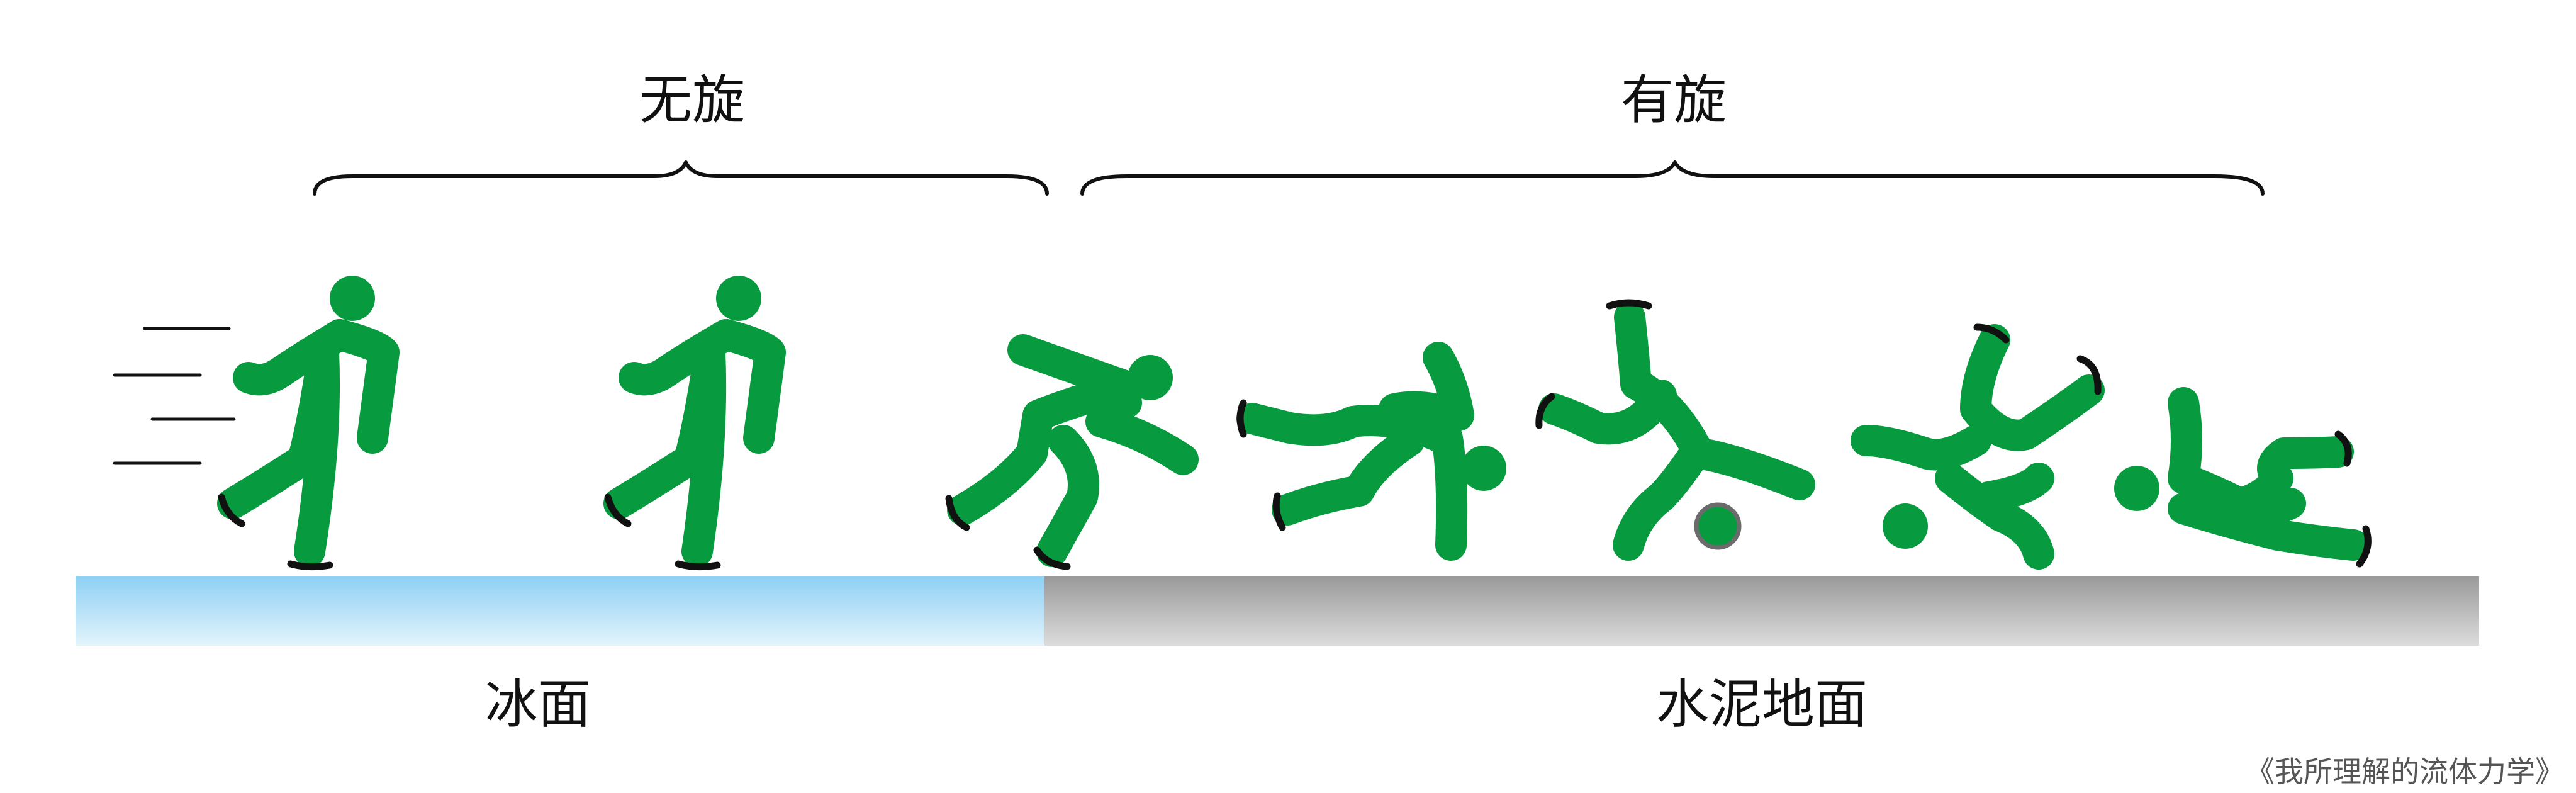 This screenshot has height=793, width=2576. What do you see at coordinates (2243, 477) in the screenshot?
I see `skater-lying` at bounding box center [2243, 477].